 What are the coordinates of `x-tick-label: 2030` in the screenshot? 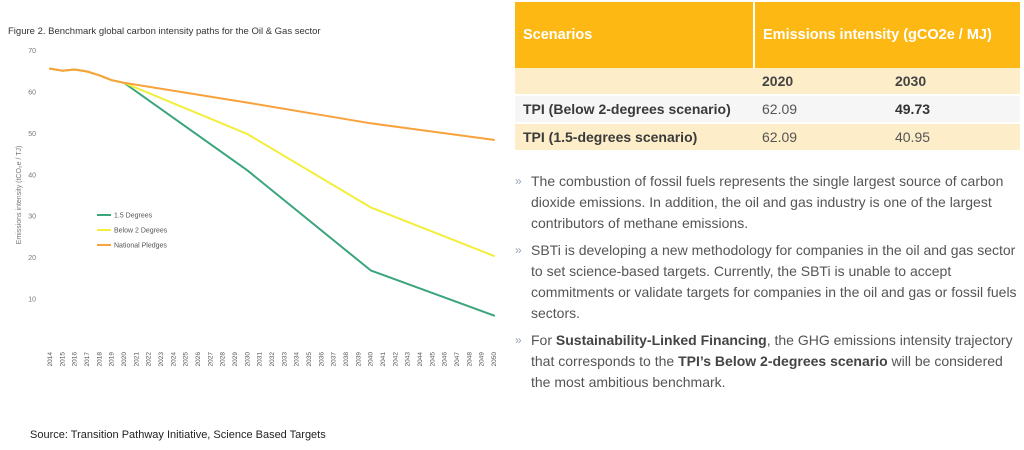 It's located at (247, 359).